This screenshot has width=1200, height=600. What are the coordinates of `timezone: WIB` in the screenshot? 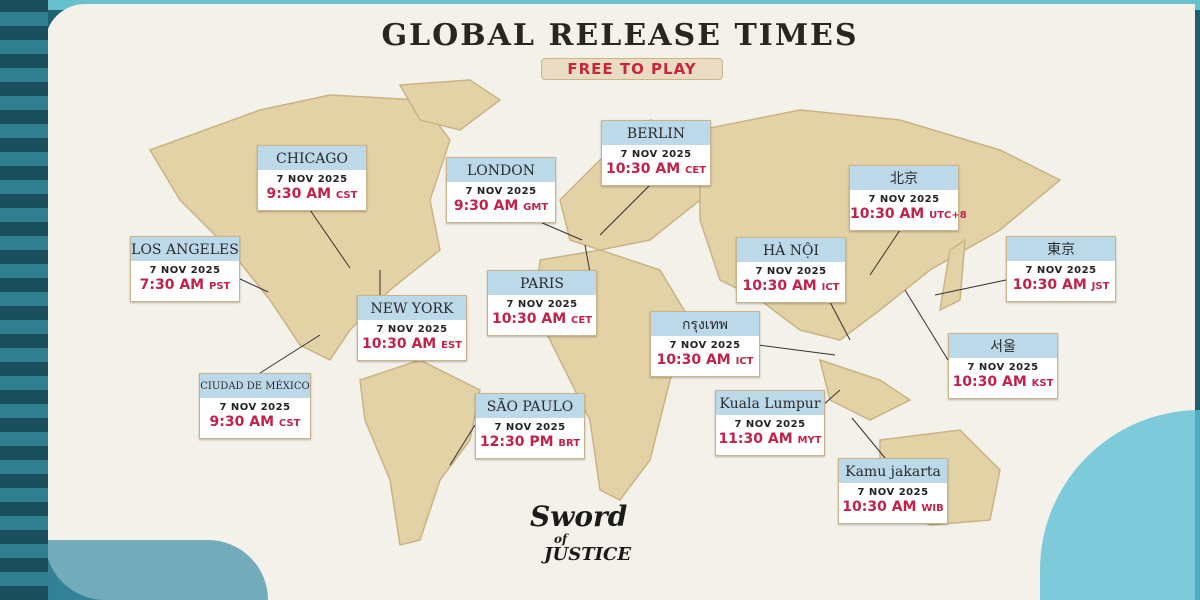 It's located at (932, 508).